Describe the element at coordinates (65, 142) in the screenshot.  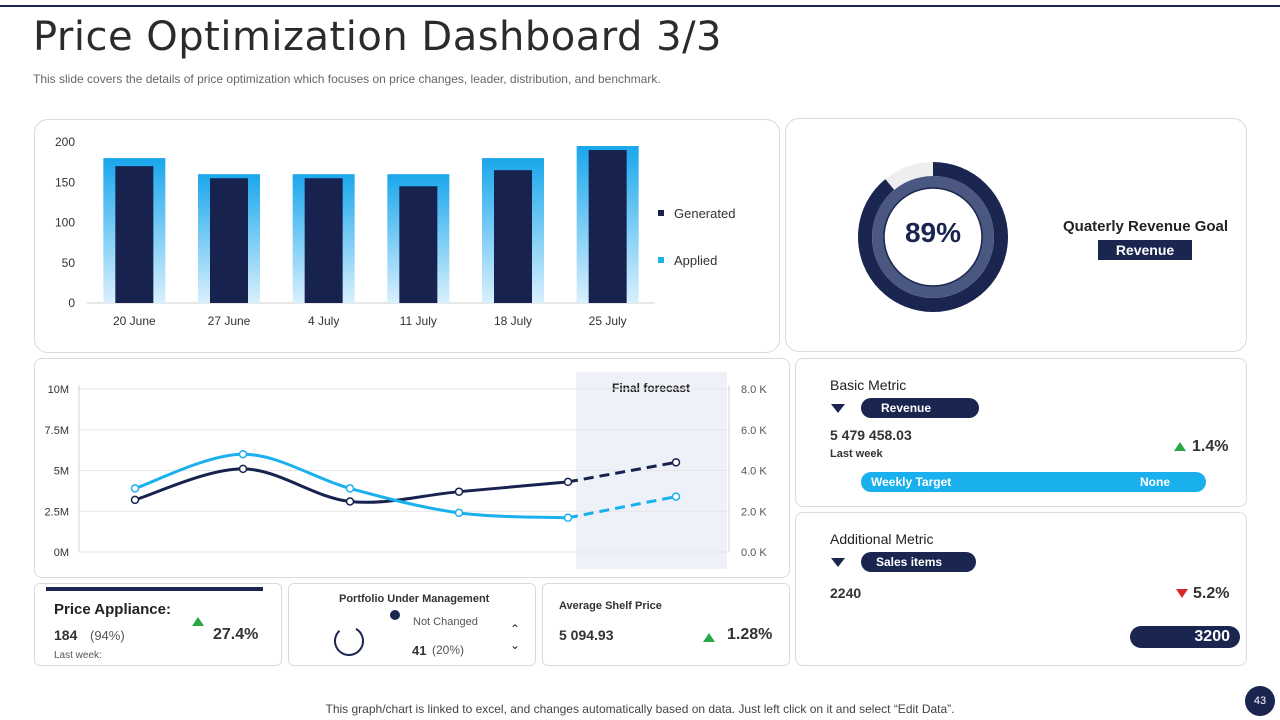
I see `y-tick-label: 200` at that location.